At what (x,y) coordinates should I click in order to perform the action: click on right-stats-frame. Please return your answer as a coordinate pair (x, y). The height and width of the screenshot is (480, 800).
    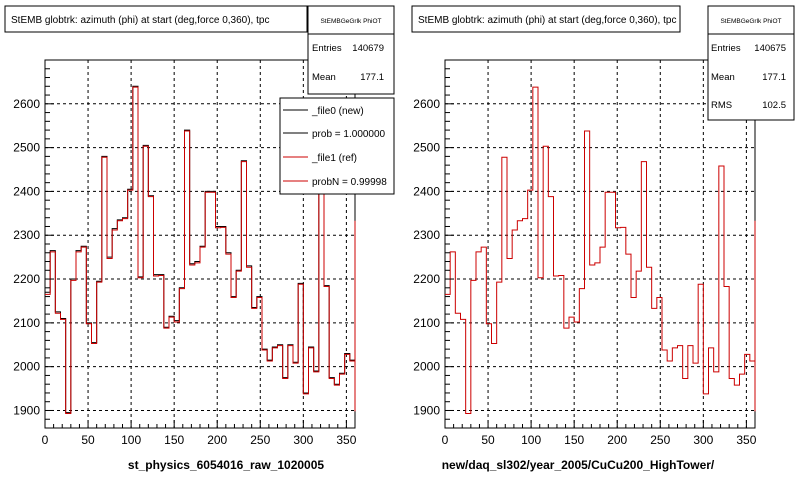
    Looking at the image, I should click on (751, 63).